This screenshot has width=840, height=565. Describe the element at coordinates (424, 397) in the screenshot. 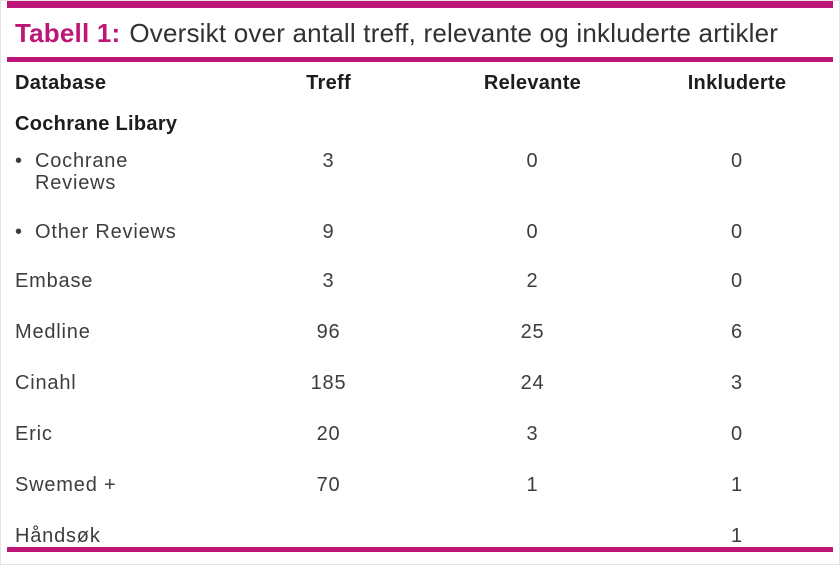

I see `table-row: Cinahl 185 24 3` at that location.